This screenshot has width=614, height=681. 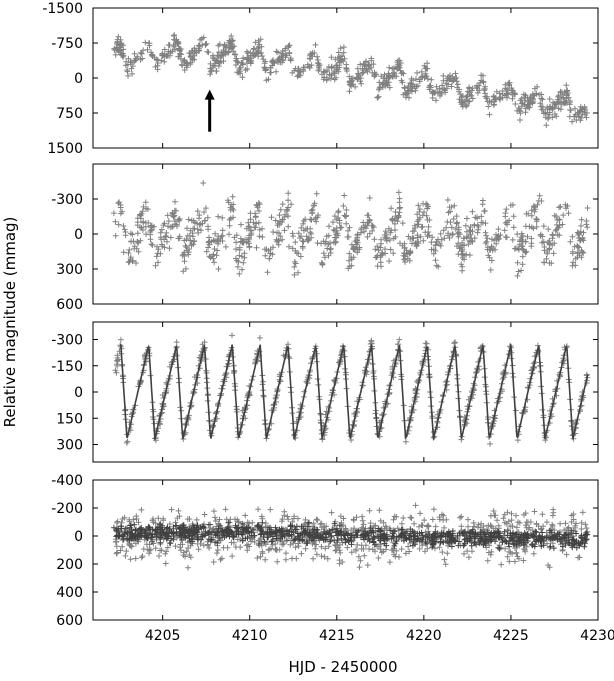 What do you see at coordinates (597, 636) in the screenshot?
I see `x-tick-label: 4230` at bounding box center [597, 636].